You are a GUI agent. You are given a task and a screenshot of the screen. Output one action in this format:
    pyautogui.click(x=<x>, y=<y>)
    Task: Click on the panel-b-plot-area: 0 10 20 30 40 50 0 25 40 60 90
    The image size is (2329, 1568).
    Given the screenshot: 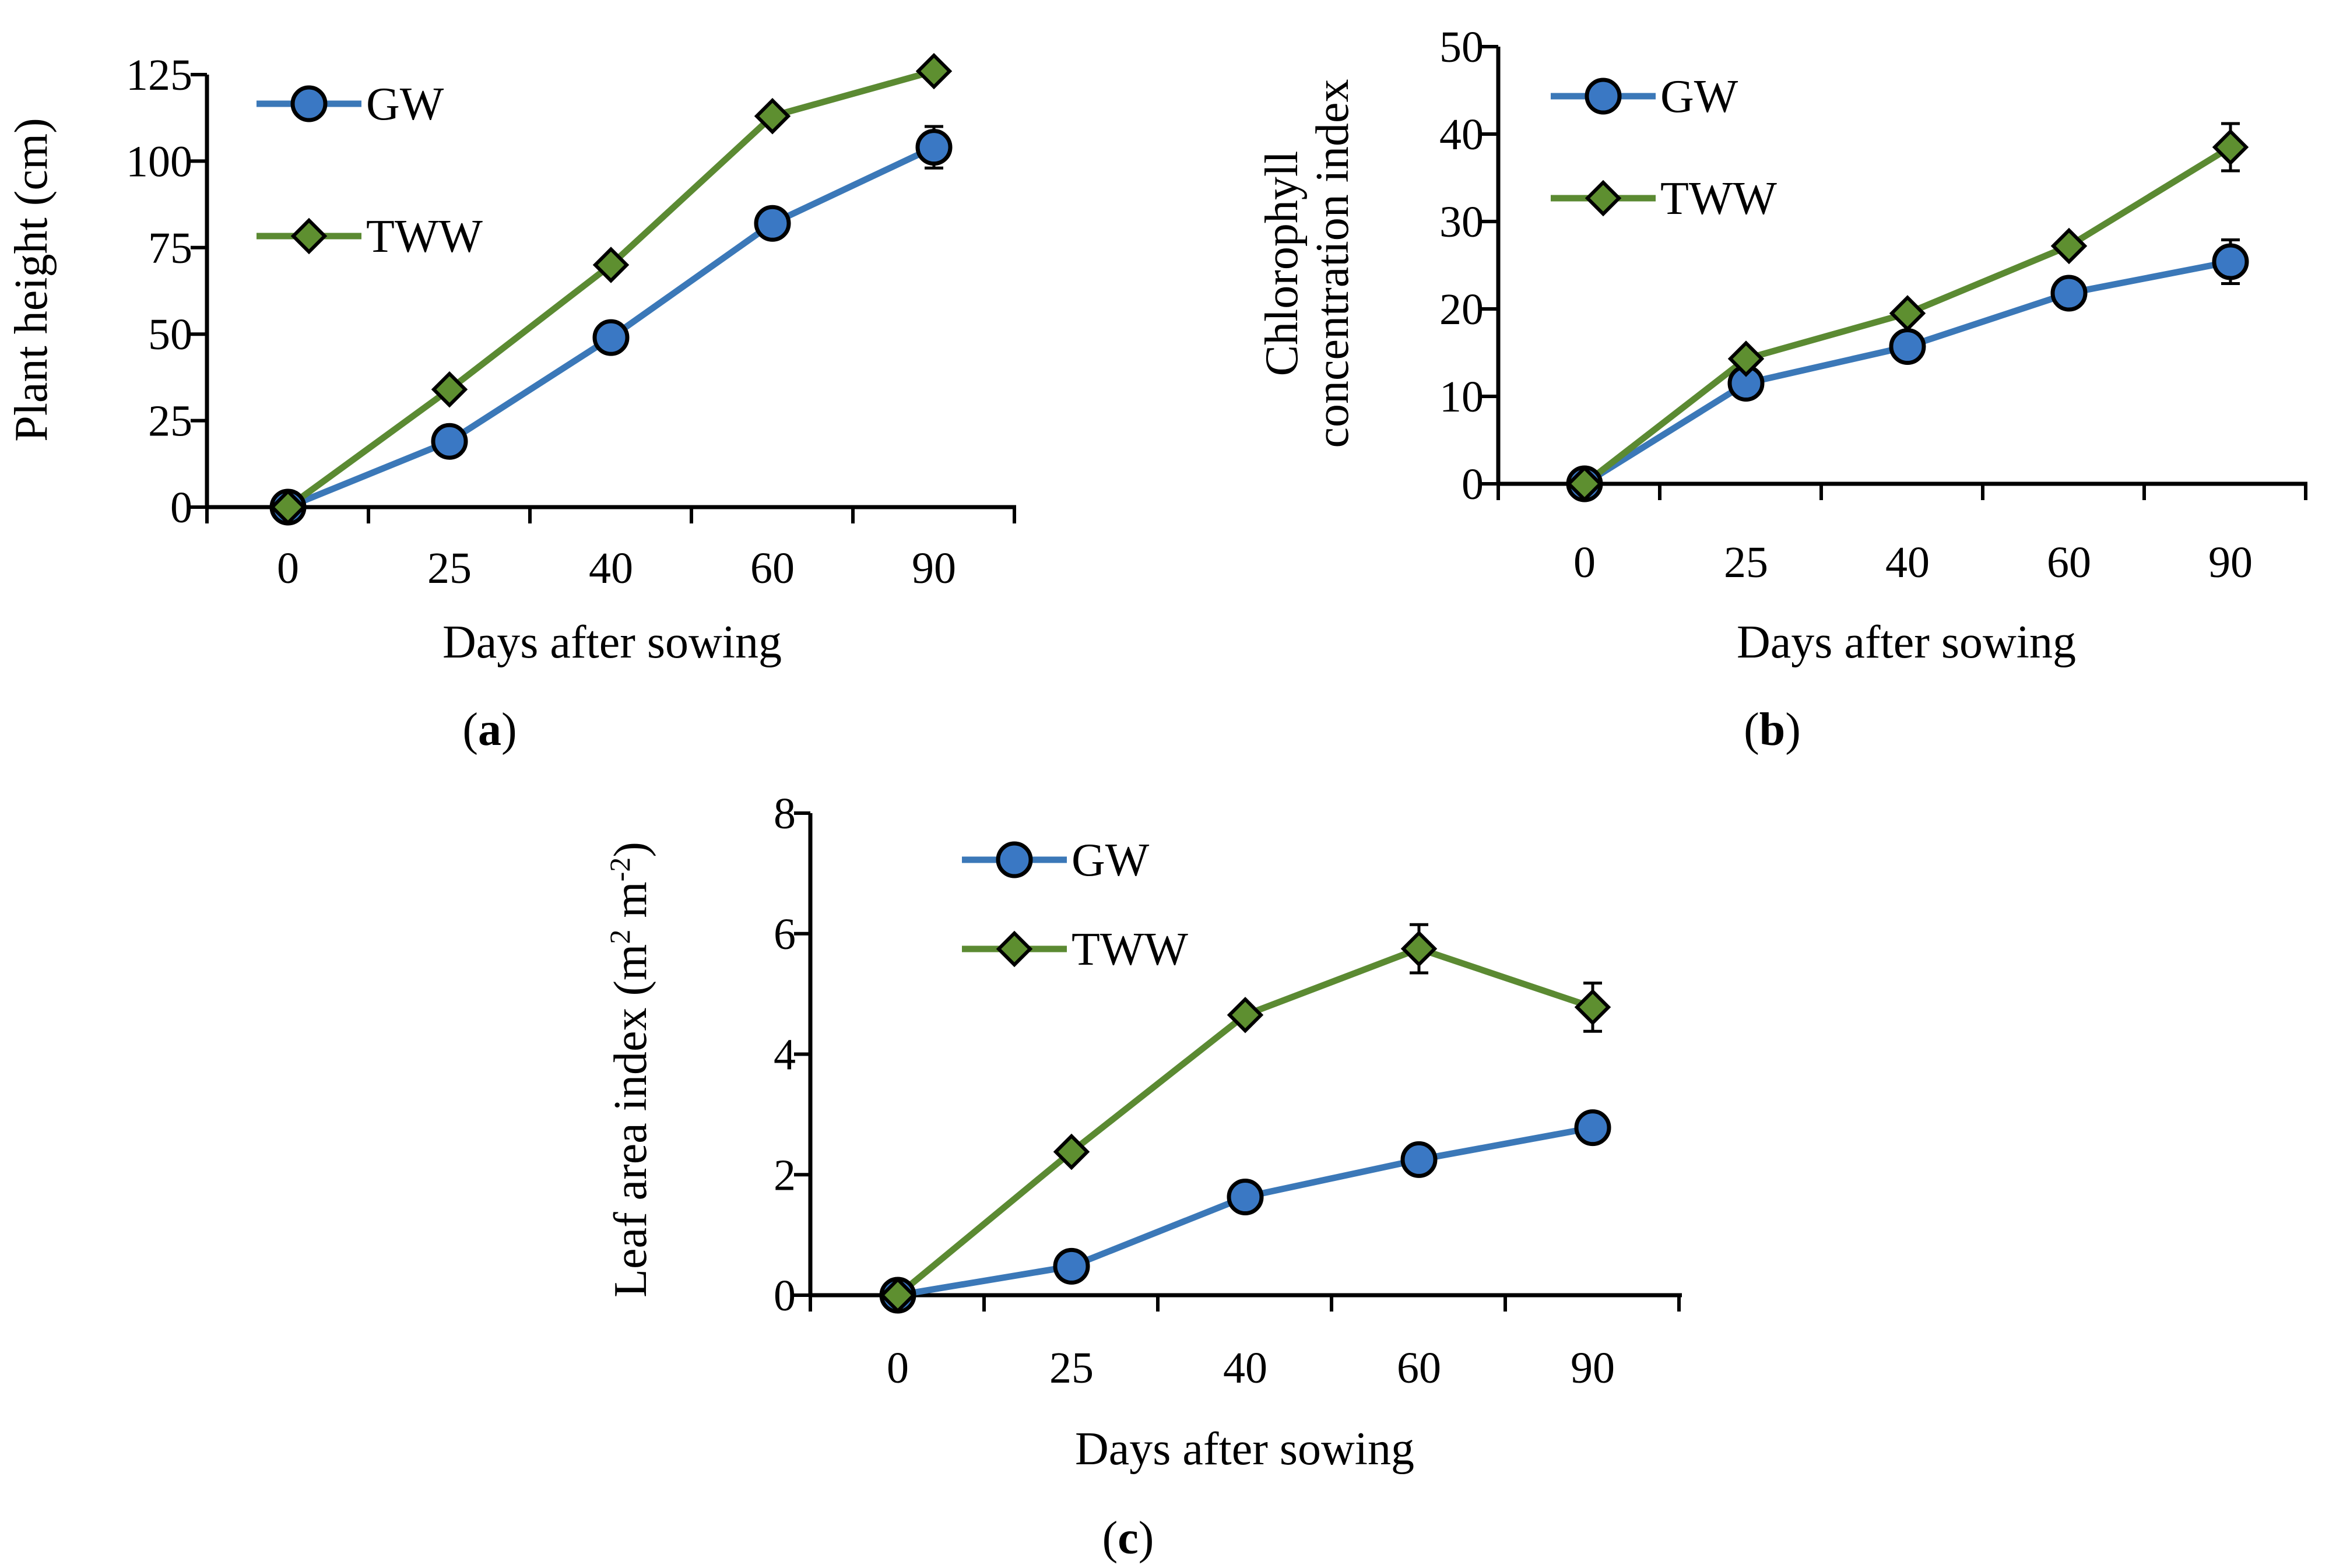 What is the action you would take?
    pyautogui.click(x=1873, y=305)
    